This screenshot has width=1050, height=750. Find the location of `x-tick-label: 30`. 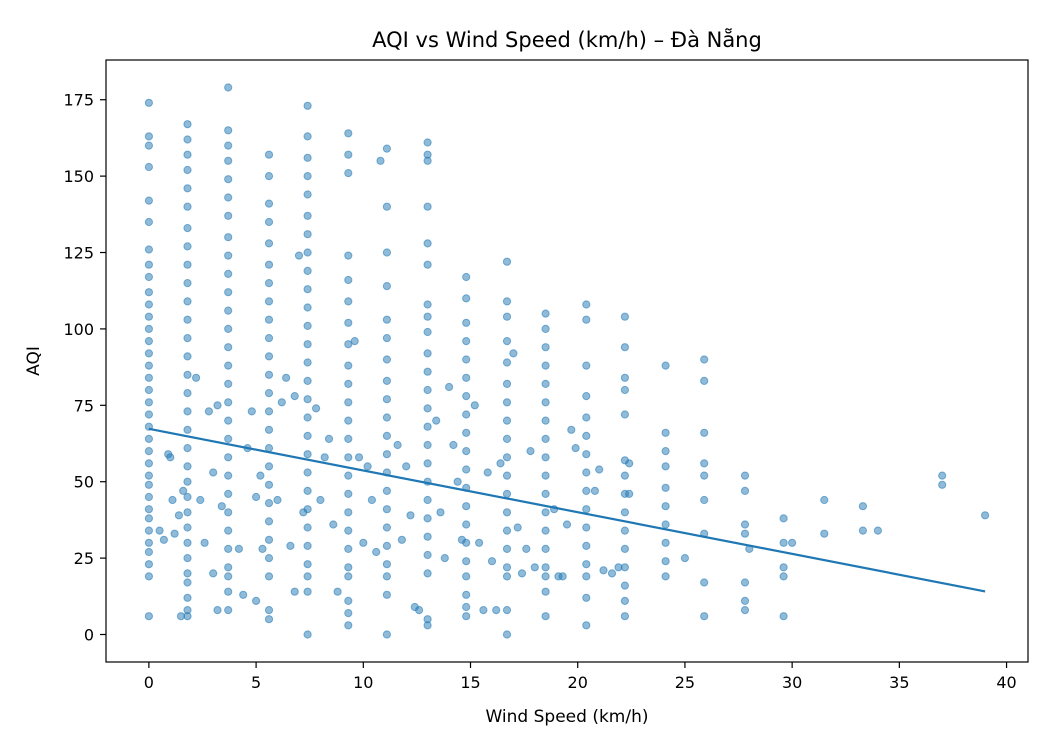

x-tick-label: 30 is located at coordinates (792, 682).